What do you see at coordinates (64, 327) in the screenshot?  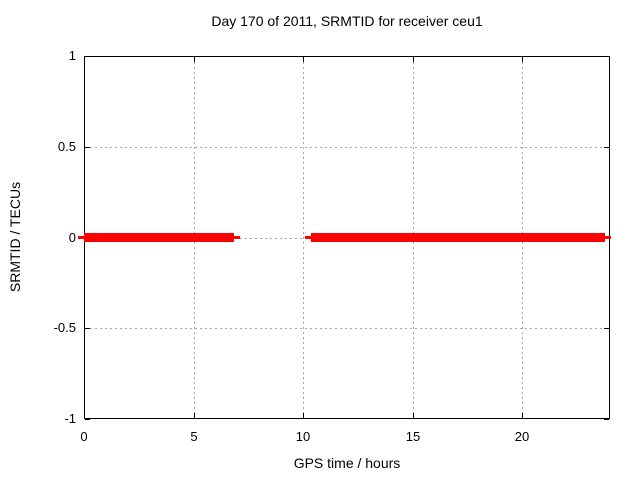 I see `y-tick-label: -0.5` at bounding box center [64, 327].